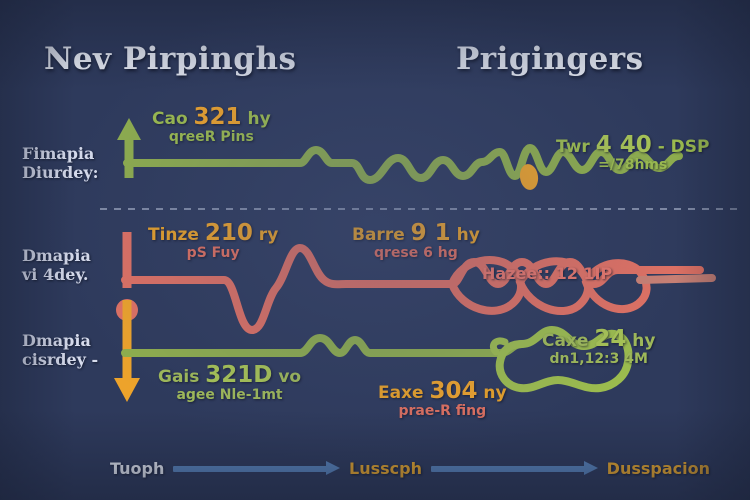  What do you see at coordinates (550, 59) in the screenshot?
I see `page-title-right: Prigingers` at bounding box center [550, 59].